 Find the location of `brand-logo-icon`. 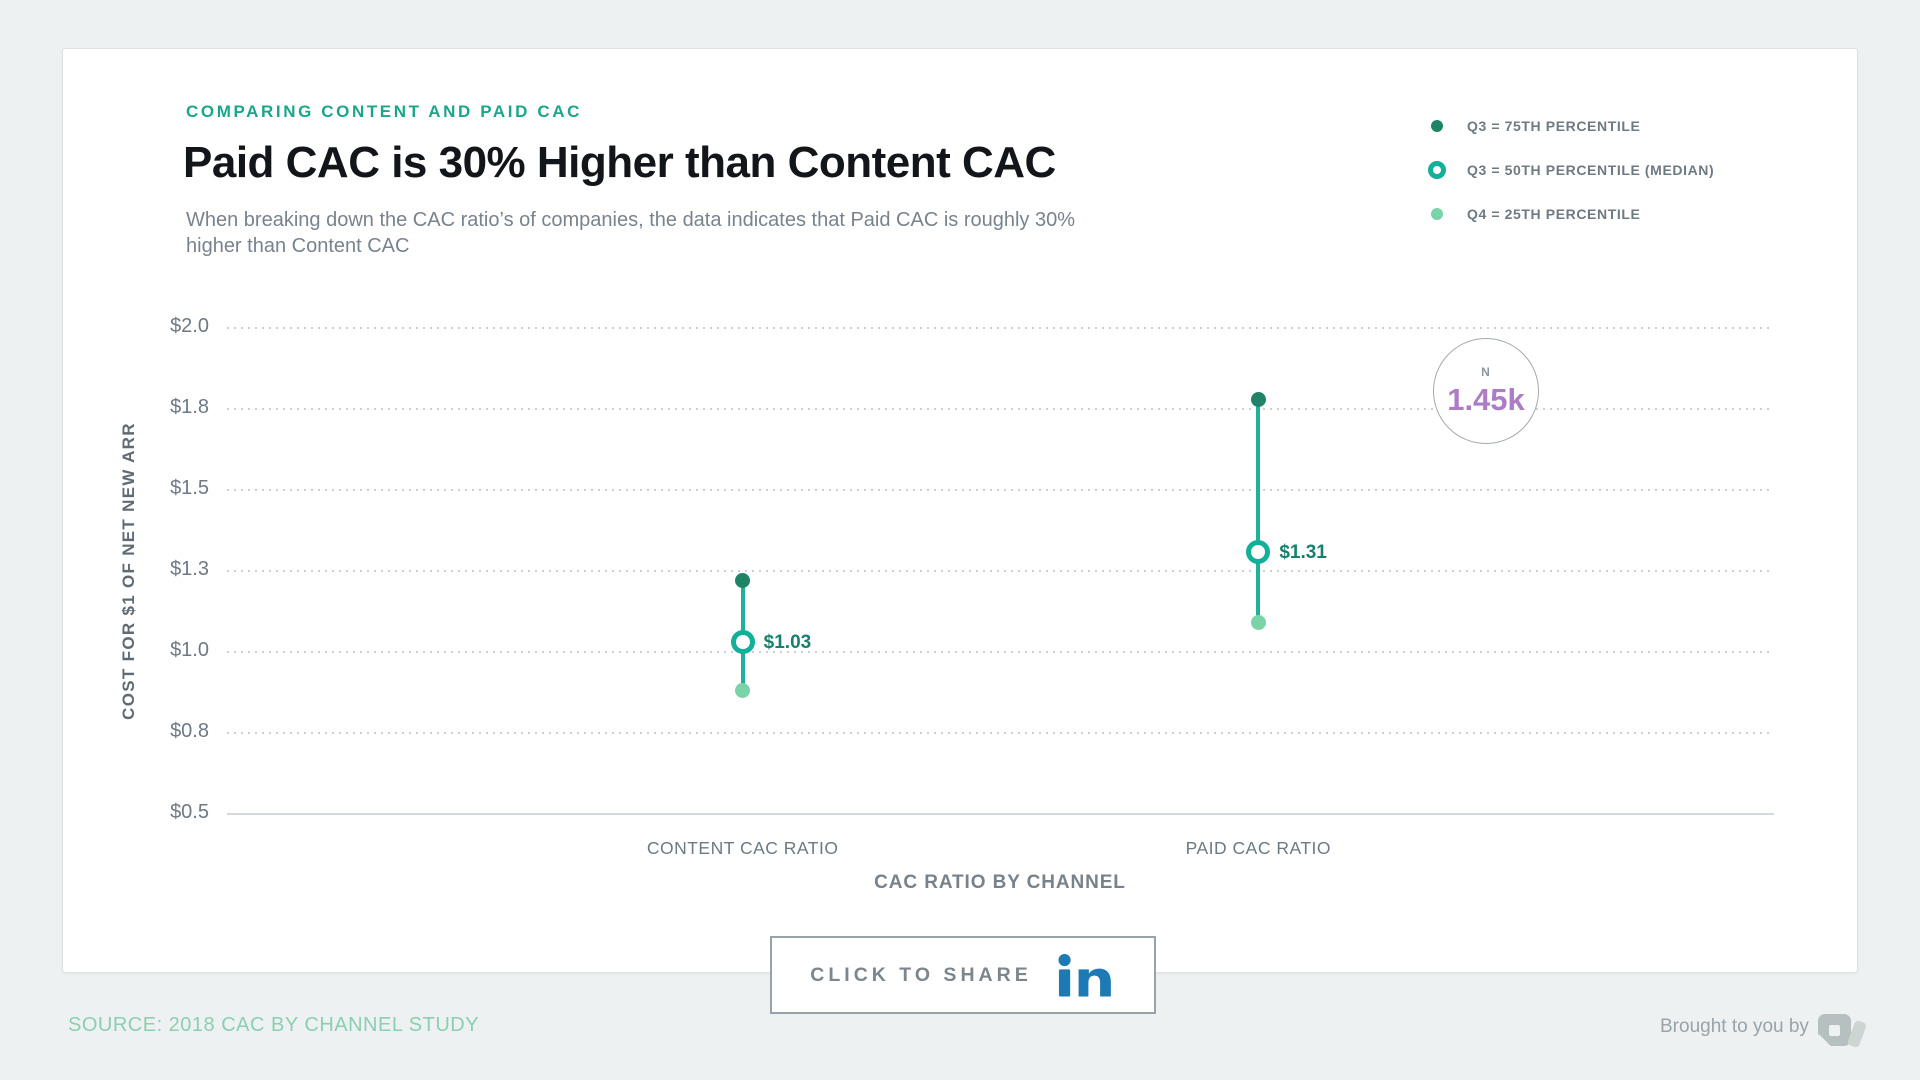

brand-logo-icon is located at coordinates (1843, 1036).